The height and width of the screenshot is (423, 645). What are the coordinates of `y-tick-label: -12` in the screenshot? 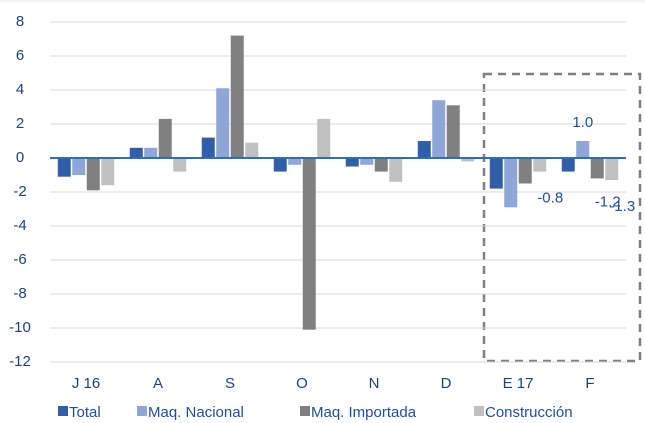 It's located at (20, 361).